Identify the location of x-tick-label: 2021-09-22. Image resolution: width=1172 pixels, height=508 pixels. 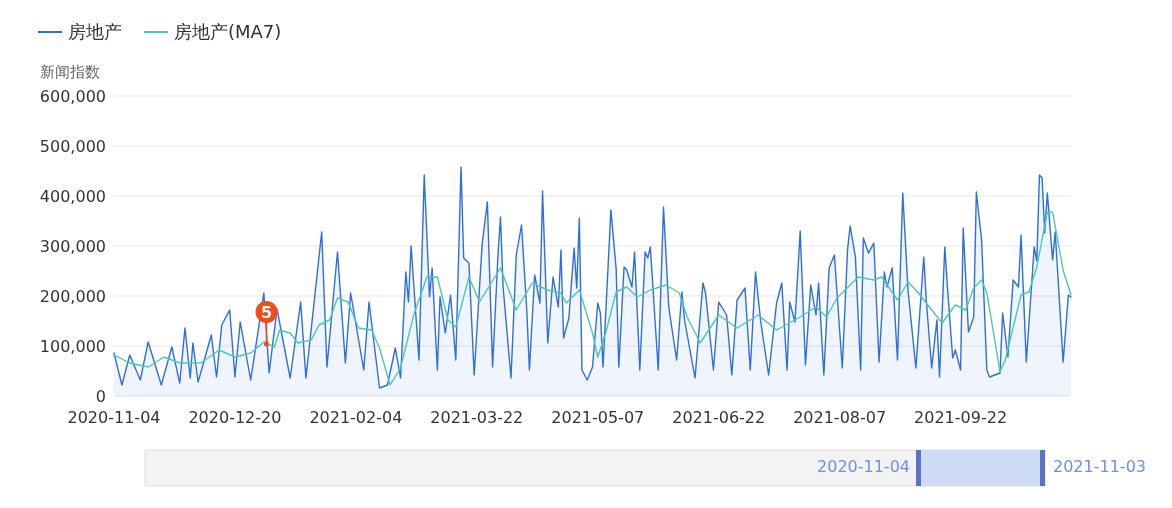
(961, 417).